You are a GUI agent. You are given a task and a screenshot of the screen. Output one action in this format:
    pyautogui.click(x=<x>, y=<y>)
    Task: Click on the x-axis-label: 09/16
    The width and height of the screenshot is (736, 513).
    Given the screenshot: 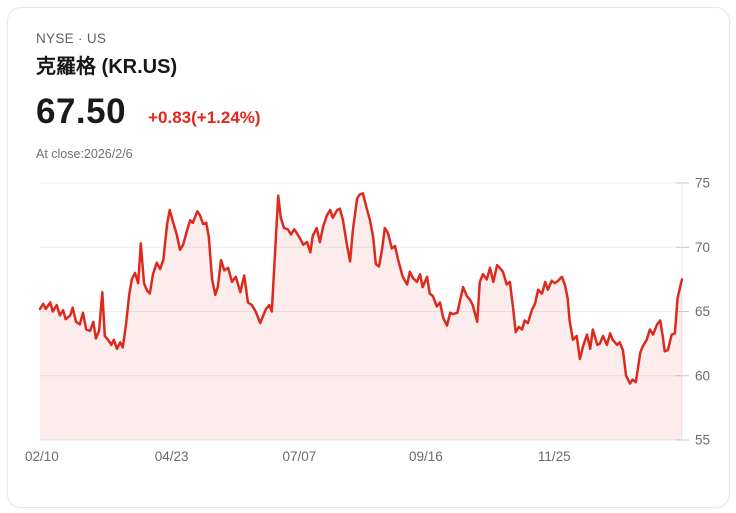 What is the action you would take?
    pyautogui.click(x=426, y=456)
    